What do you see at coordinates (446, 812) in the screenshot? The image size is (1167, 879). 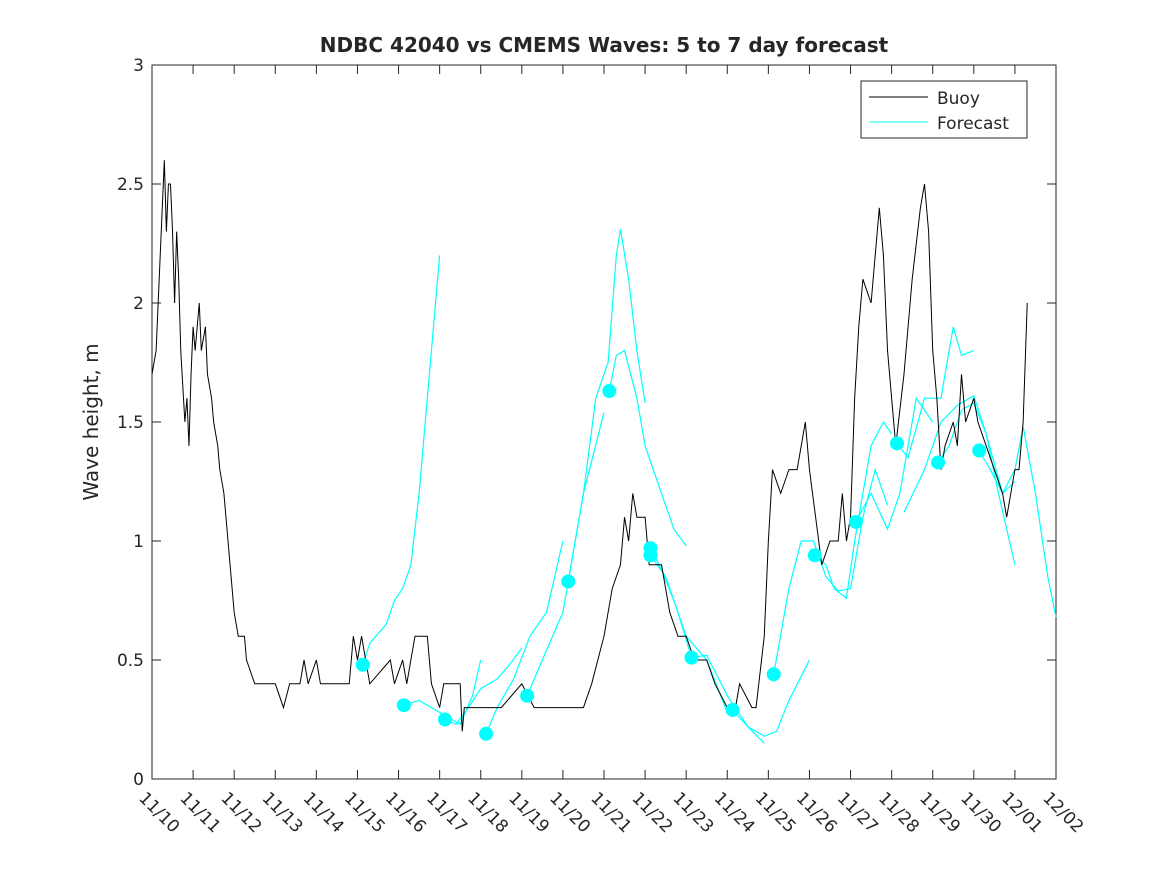 I see `x-tick-label: 11/17` at bounding box center [446, 812].